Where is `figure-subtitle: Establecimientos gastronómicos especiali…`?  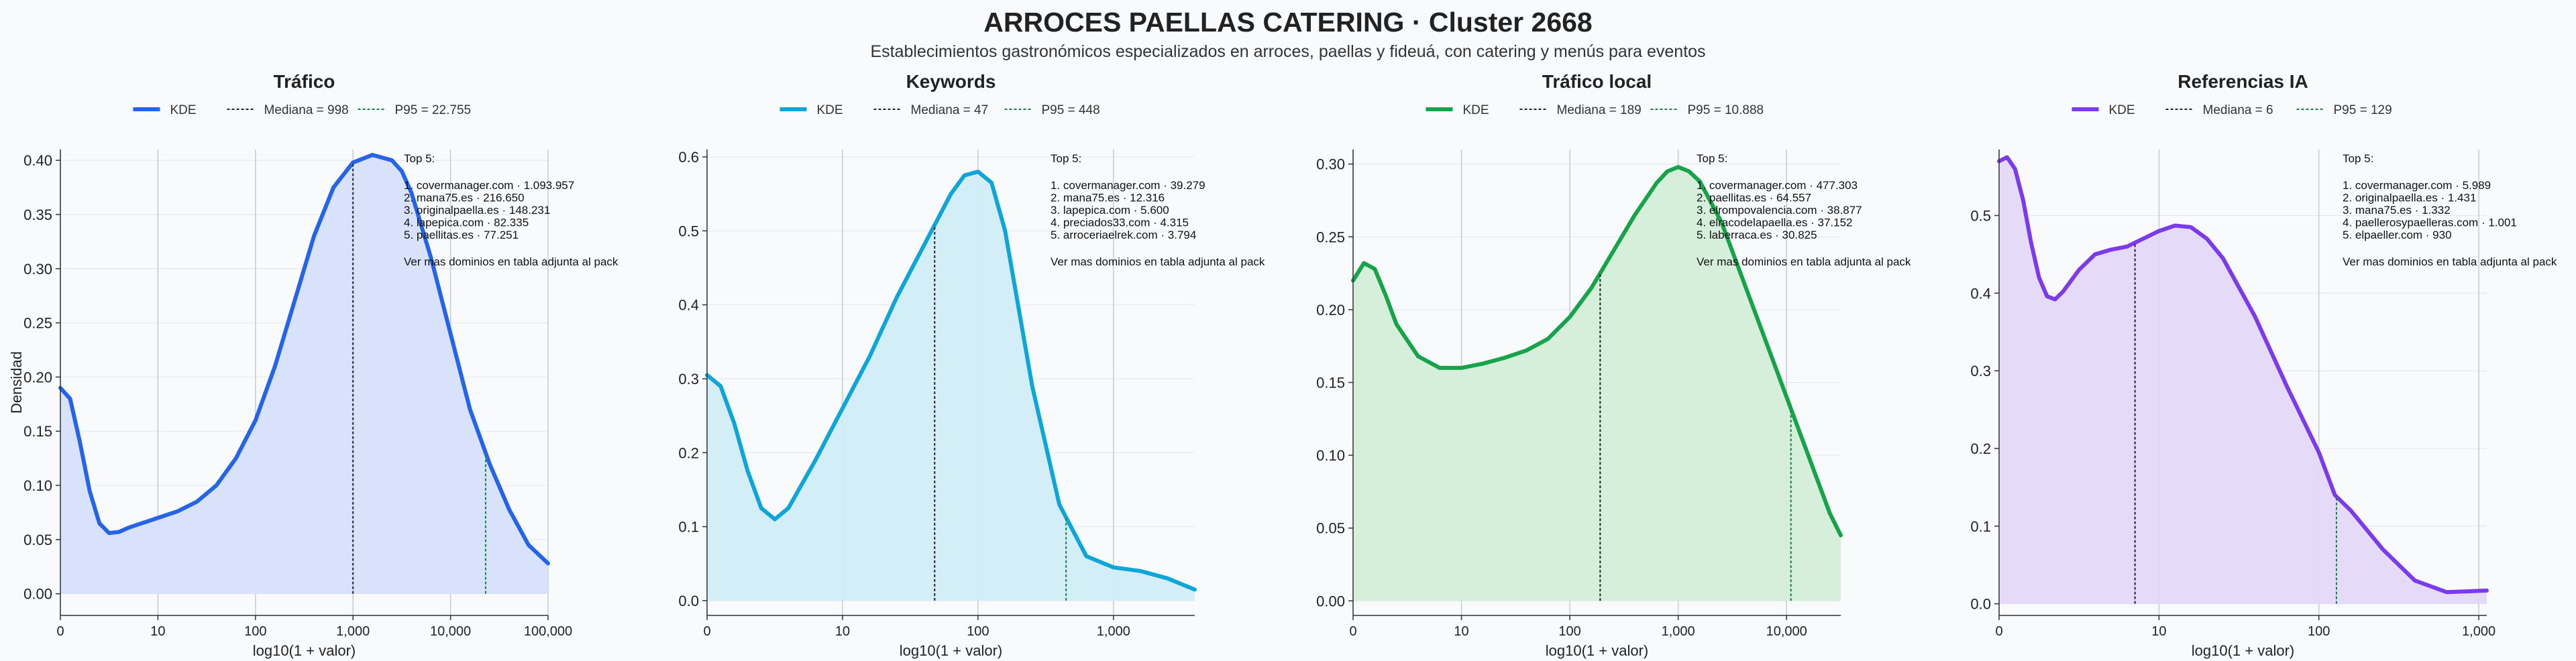
figure-subtitle: Establecimientos gastronómicos especiali… is located at coordinates (1288, 51).